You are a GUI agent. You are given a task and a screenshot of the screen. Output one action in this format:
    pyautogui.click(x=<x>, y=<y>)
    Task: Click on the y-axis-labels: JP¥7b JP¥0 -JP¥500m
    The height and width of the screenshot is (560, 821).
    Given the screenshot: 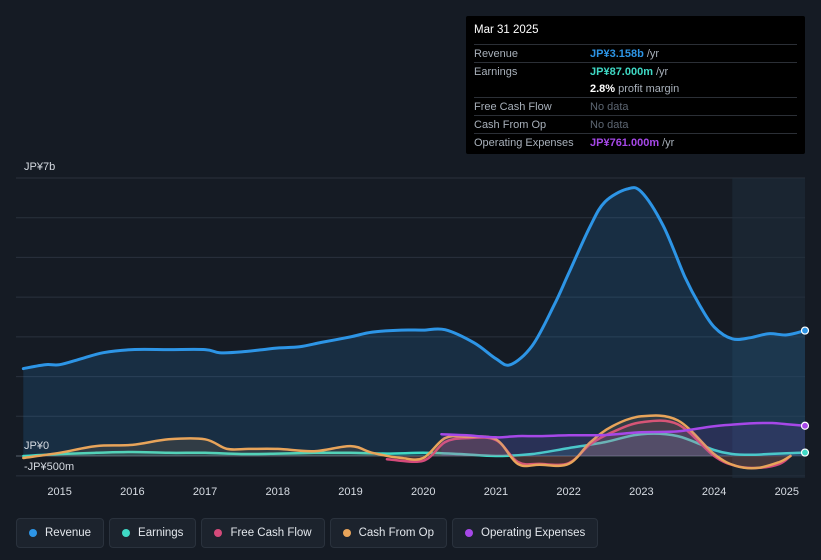 What is the action you would take?
    pyautogui.click(x=49, y=317)
    